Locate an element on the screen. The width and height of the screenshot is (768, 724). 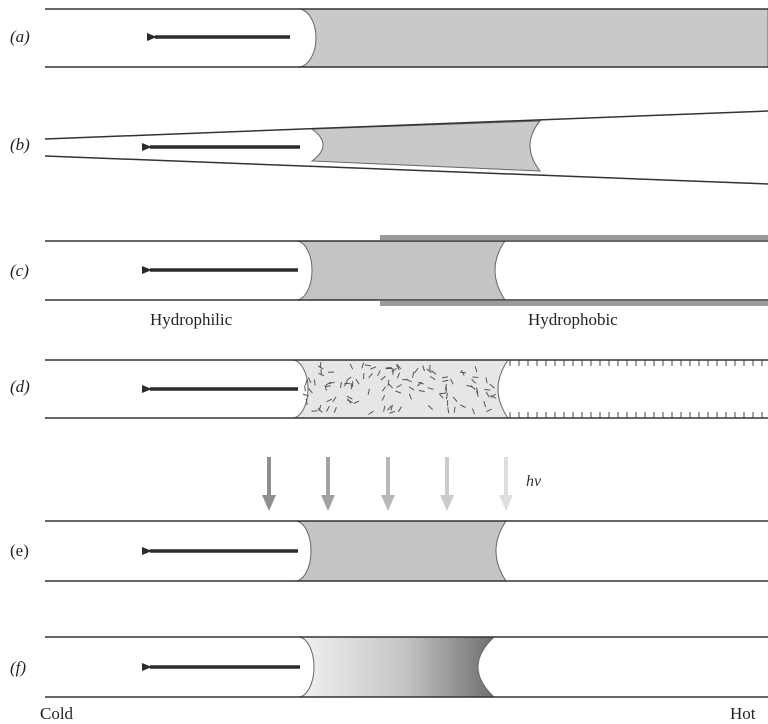
hydrophilic-label: Hydrophilic is located at coordinates (191, 319).